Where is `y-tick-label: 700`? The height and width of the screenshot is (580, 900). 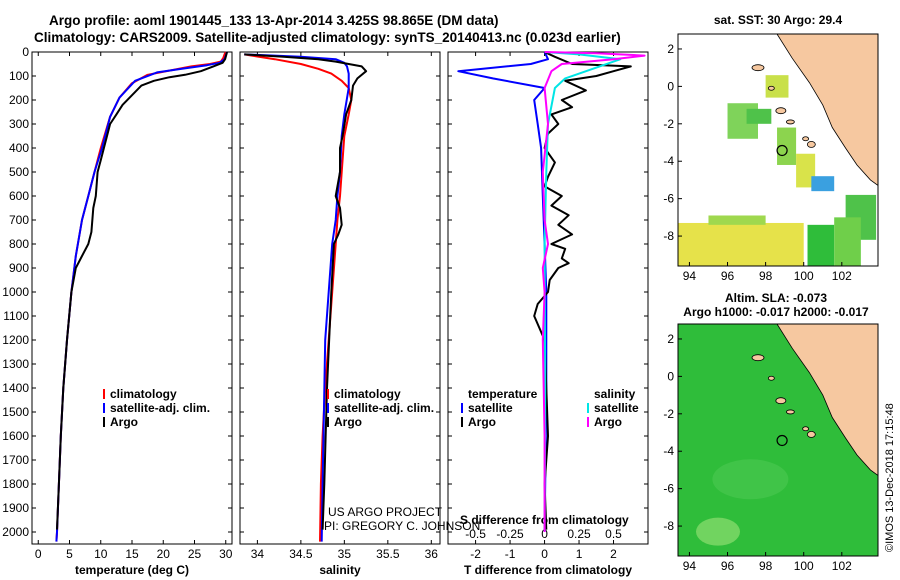 y-tick-label: 700 is located at coordinates (19, 220).